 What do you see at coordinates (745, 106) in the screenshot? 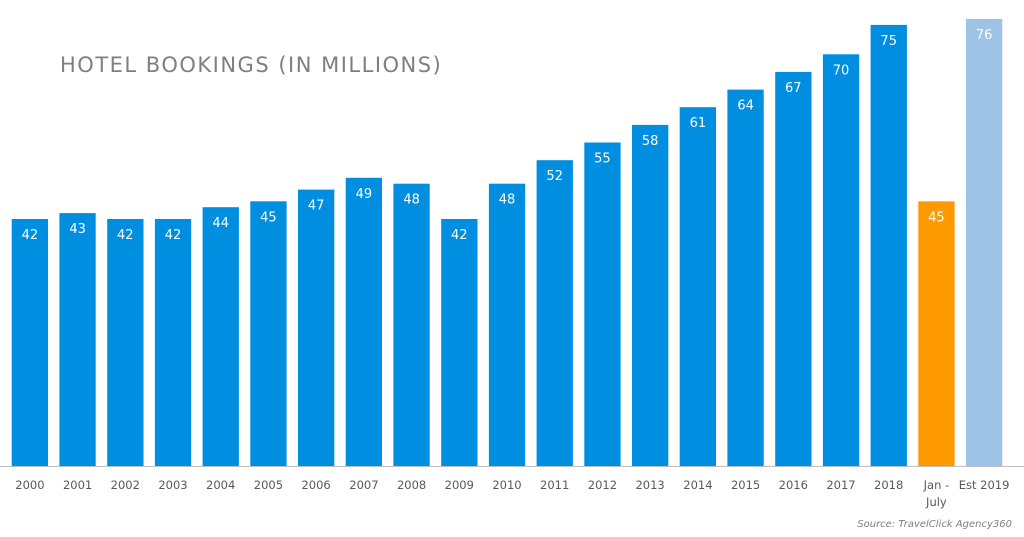
I see `value-label-15: 64` at bounding box center [745, 106].